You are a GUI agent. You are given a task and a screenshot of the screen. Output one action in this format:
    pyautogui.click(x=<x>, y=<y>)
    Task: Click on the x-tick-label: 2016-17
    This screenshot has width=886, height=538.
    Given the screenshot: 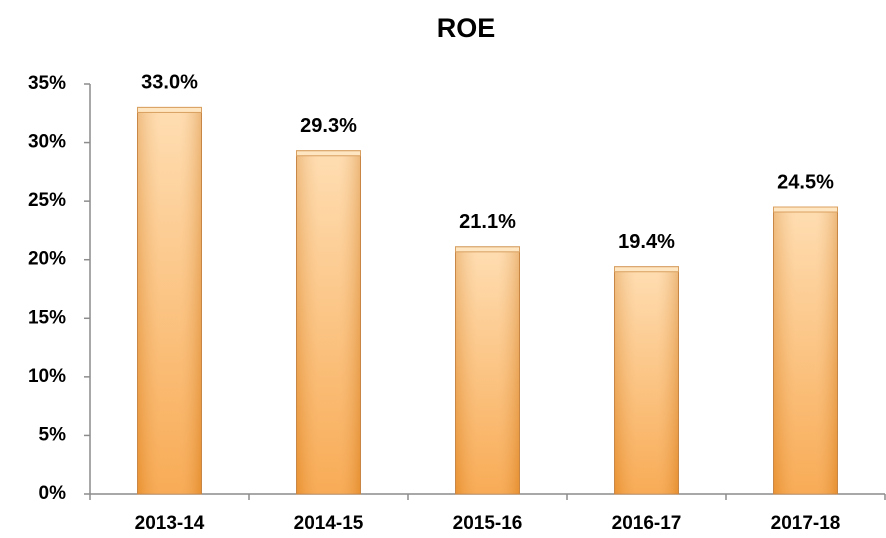 What is the action you would take?
    pyautogui.click(x=647, y=523)
    